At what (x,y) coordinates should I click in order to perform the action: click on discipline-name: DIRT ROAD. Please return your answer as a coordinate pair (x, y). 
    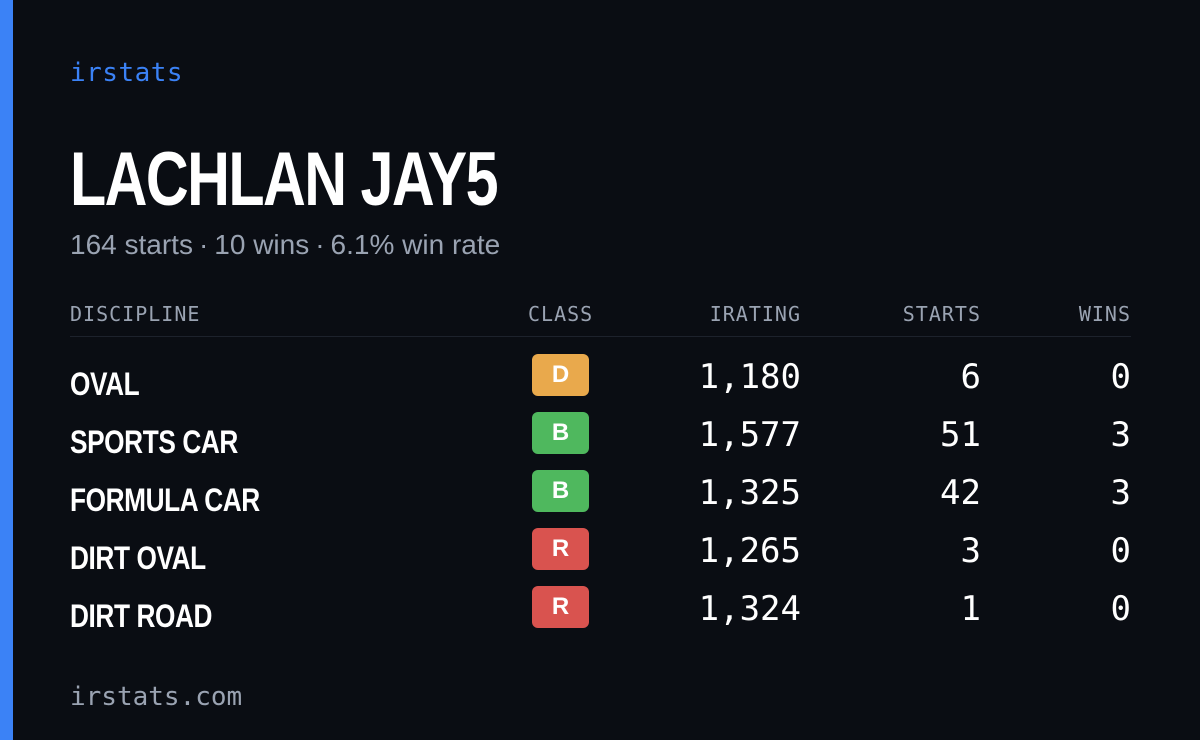
    Looking at the image, I should click on (141, 616).